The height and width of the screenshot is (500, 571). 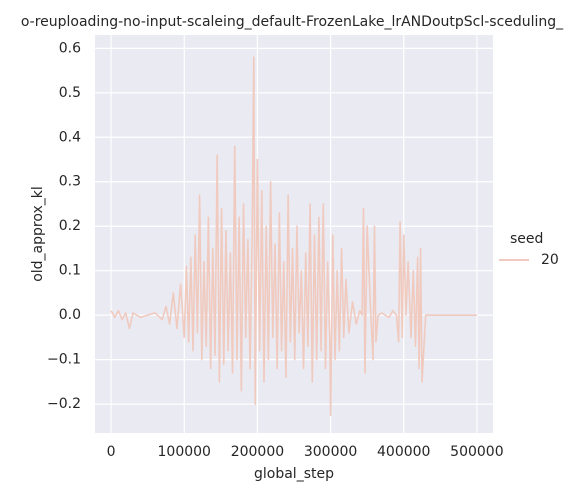 I want to click on x-tick-label: 100000, so click(x=184, y=452).